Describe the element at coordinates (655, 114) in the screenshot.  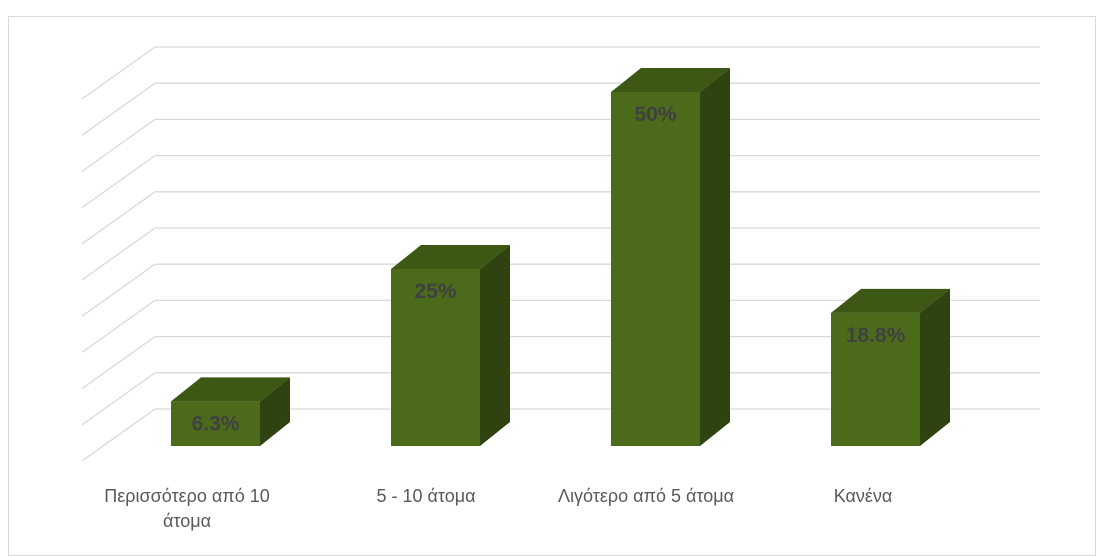
I see `data-label: 50%` at that location.